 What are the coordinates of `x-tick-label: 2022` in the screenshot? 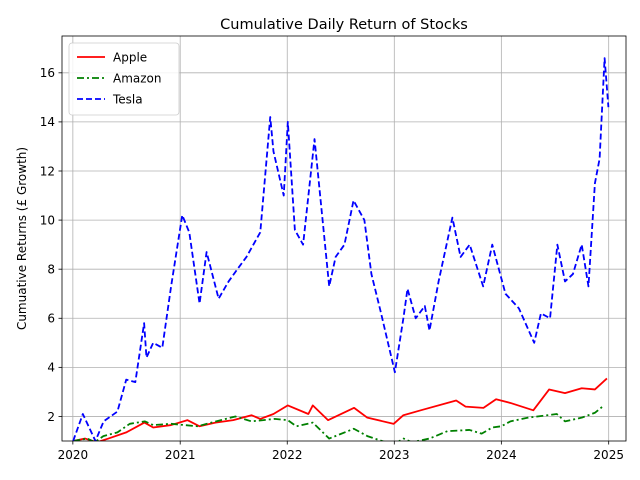 It's located at (287, 455).